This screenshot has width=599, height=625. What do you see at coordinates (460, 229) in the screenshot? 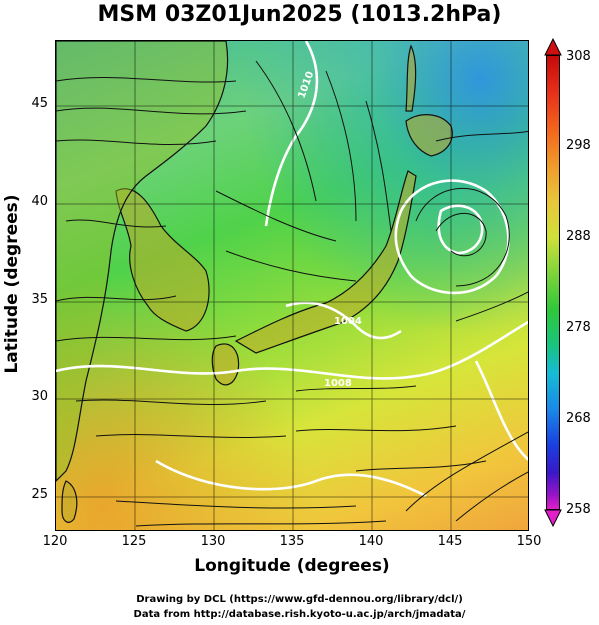
I see `isobar-low-inner` at bounding box center [460, 229].